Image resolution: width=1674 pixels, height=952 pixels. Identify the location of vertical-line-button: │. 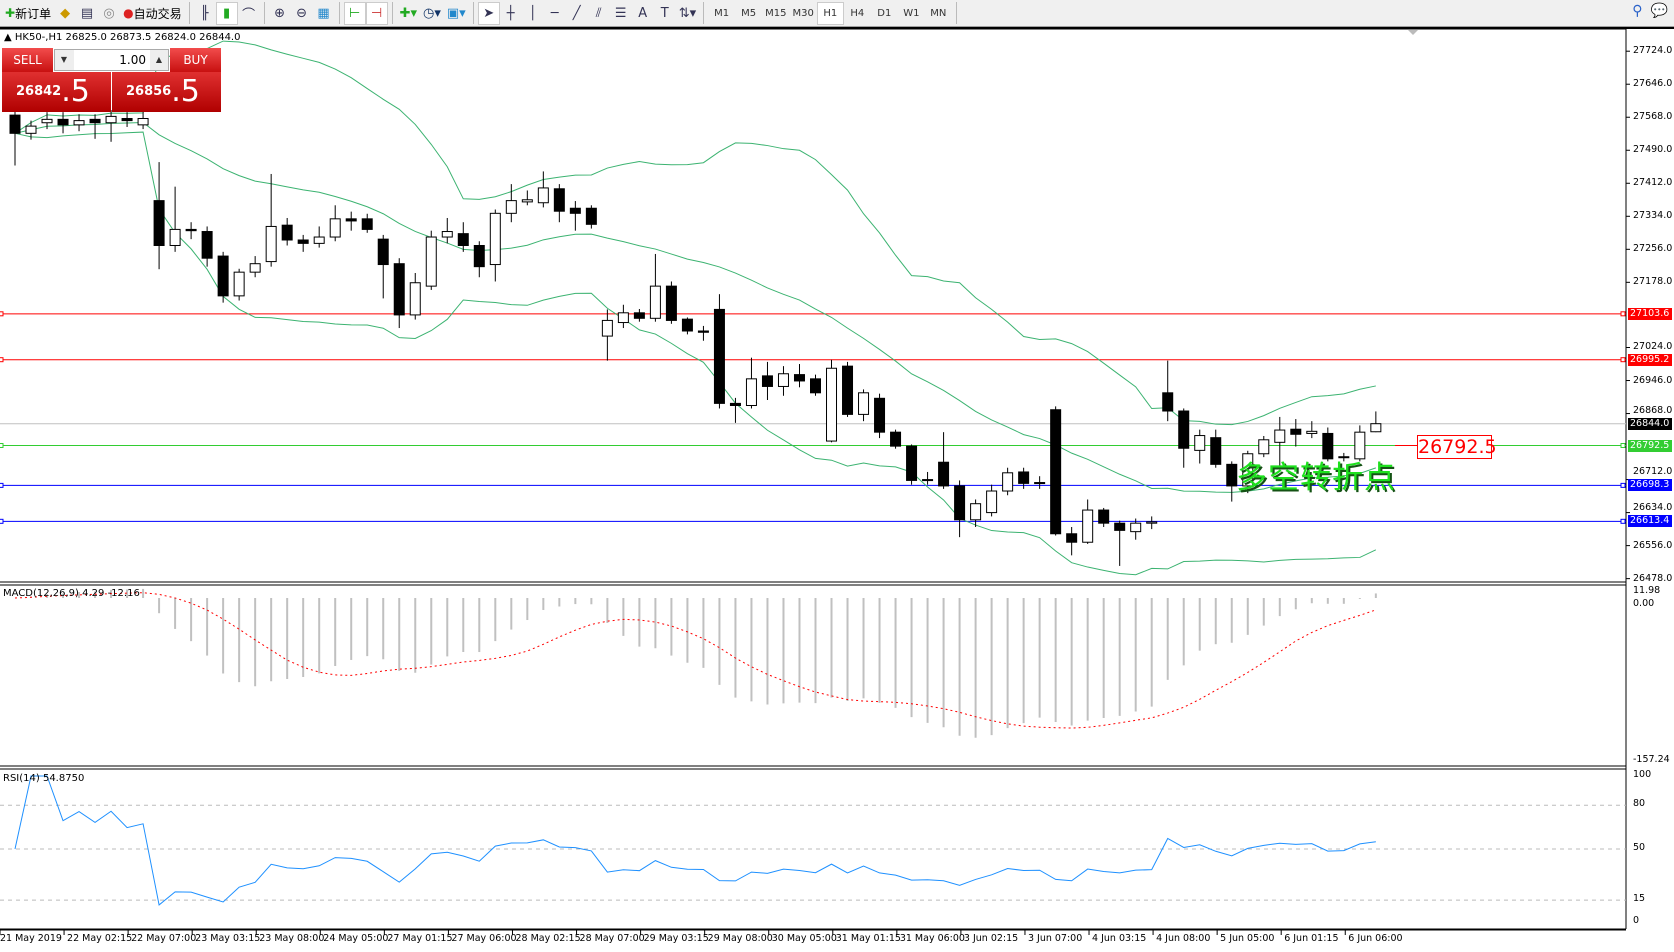
(533, 13).